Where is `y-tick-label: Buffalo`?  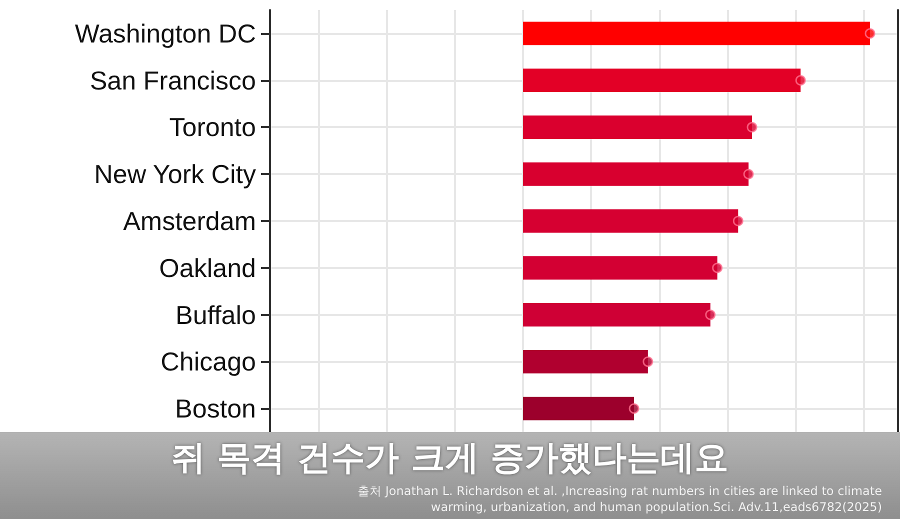
y-tick-label: Buffalo is located at coordinates (216, 315).